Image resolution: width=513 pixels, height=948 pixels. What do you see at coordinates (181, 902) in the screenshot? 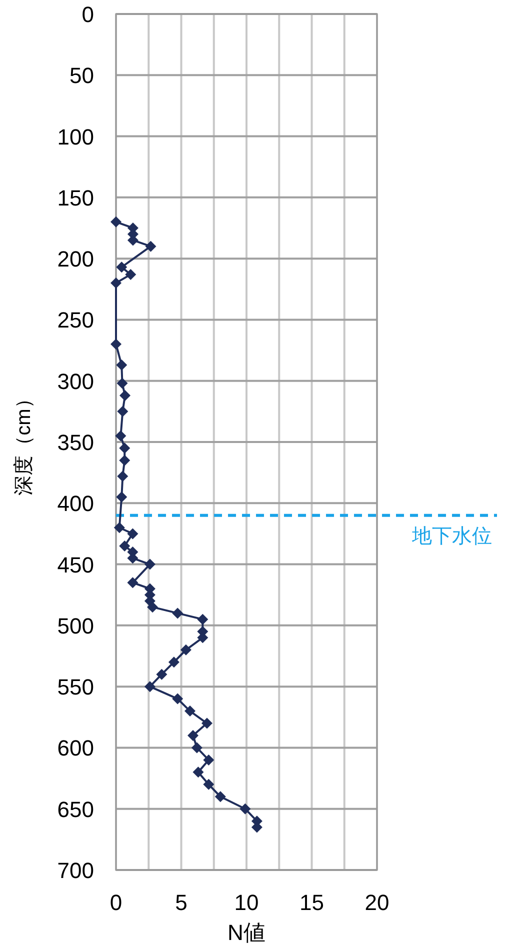
I see `x-tick-label: 5` at bounding box center [181, 902].